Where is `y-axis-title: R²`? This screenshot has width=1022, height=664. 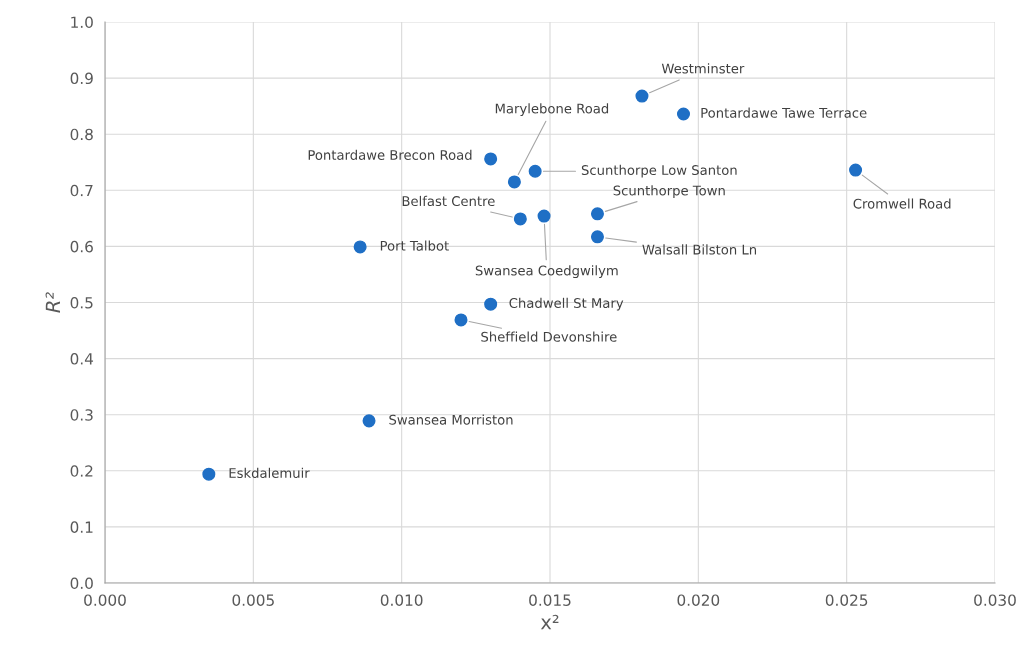
y-axis-title: R² is located at coordinates (52, 302).